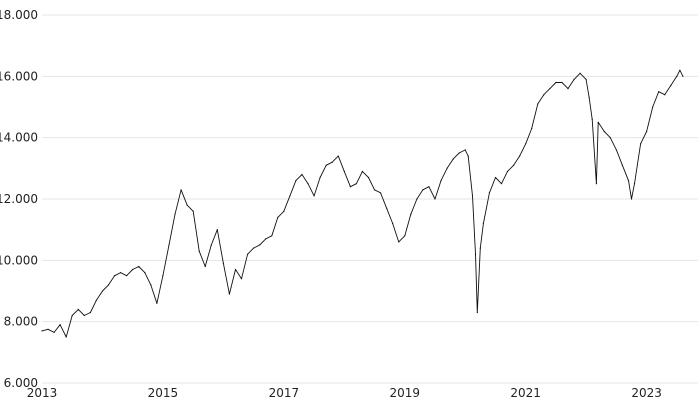  What do you see at coordinates (42, 393) in the screenshot?
I see `x-tick-label: 2013` at bounding box center [42, 393].